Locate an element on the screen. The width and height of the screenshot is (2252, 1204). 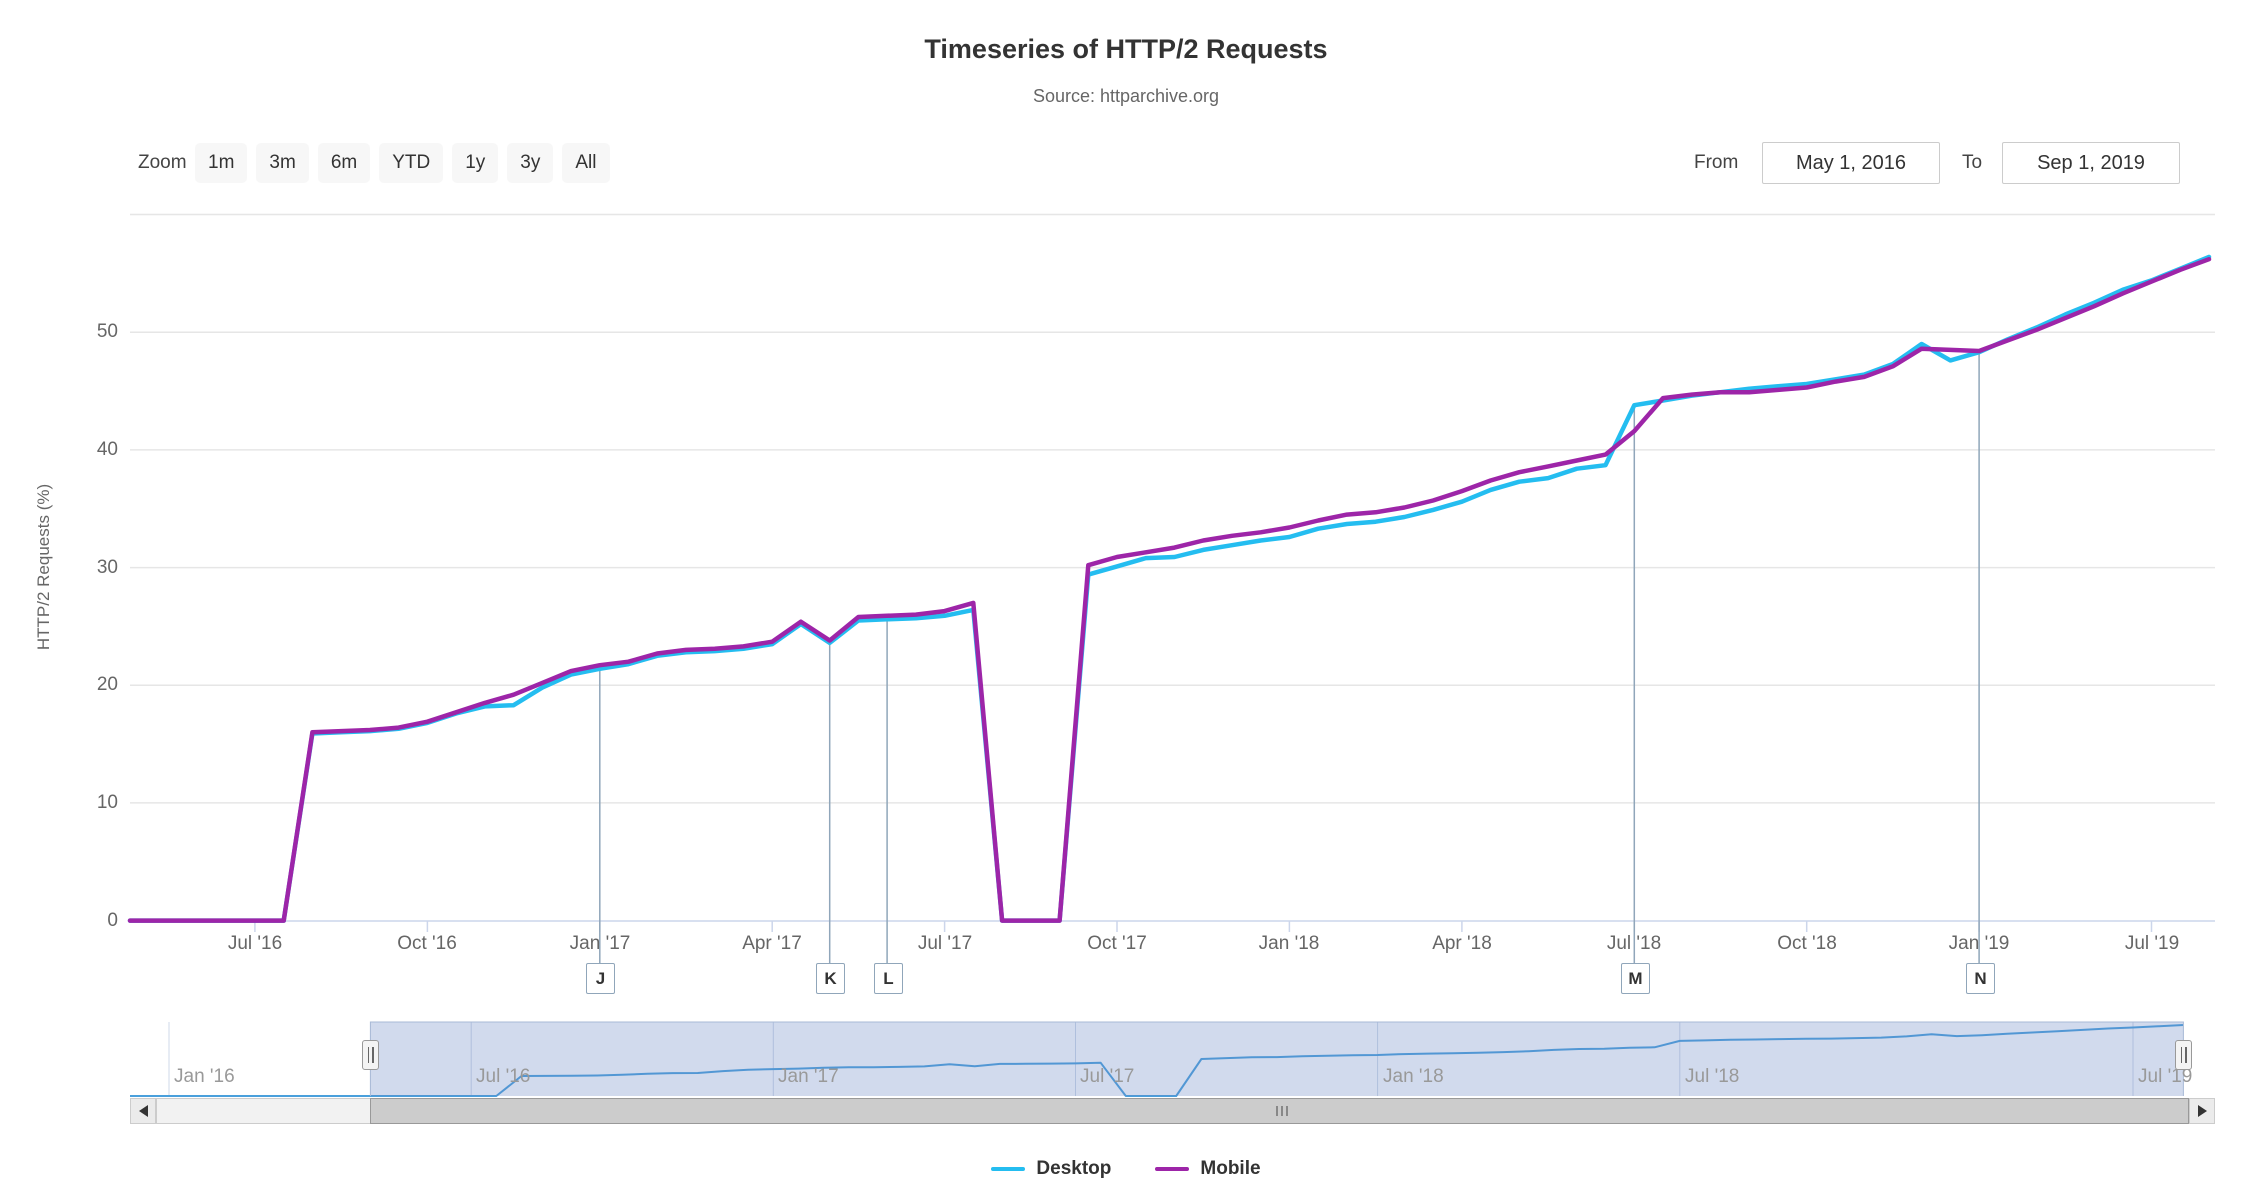
from-label: From is located at coordinates (1716, 162).